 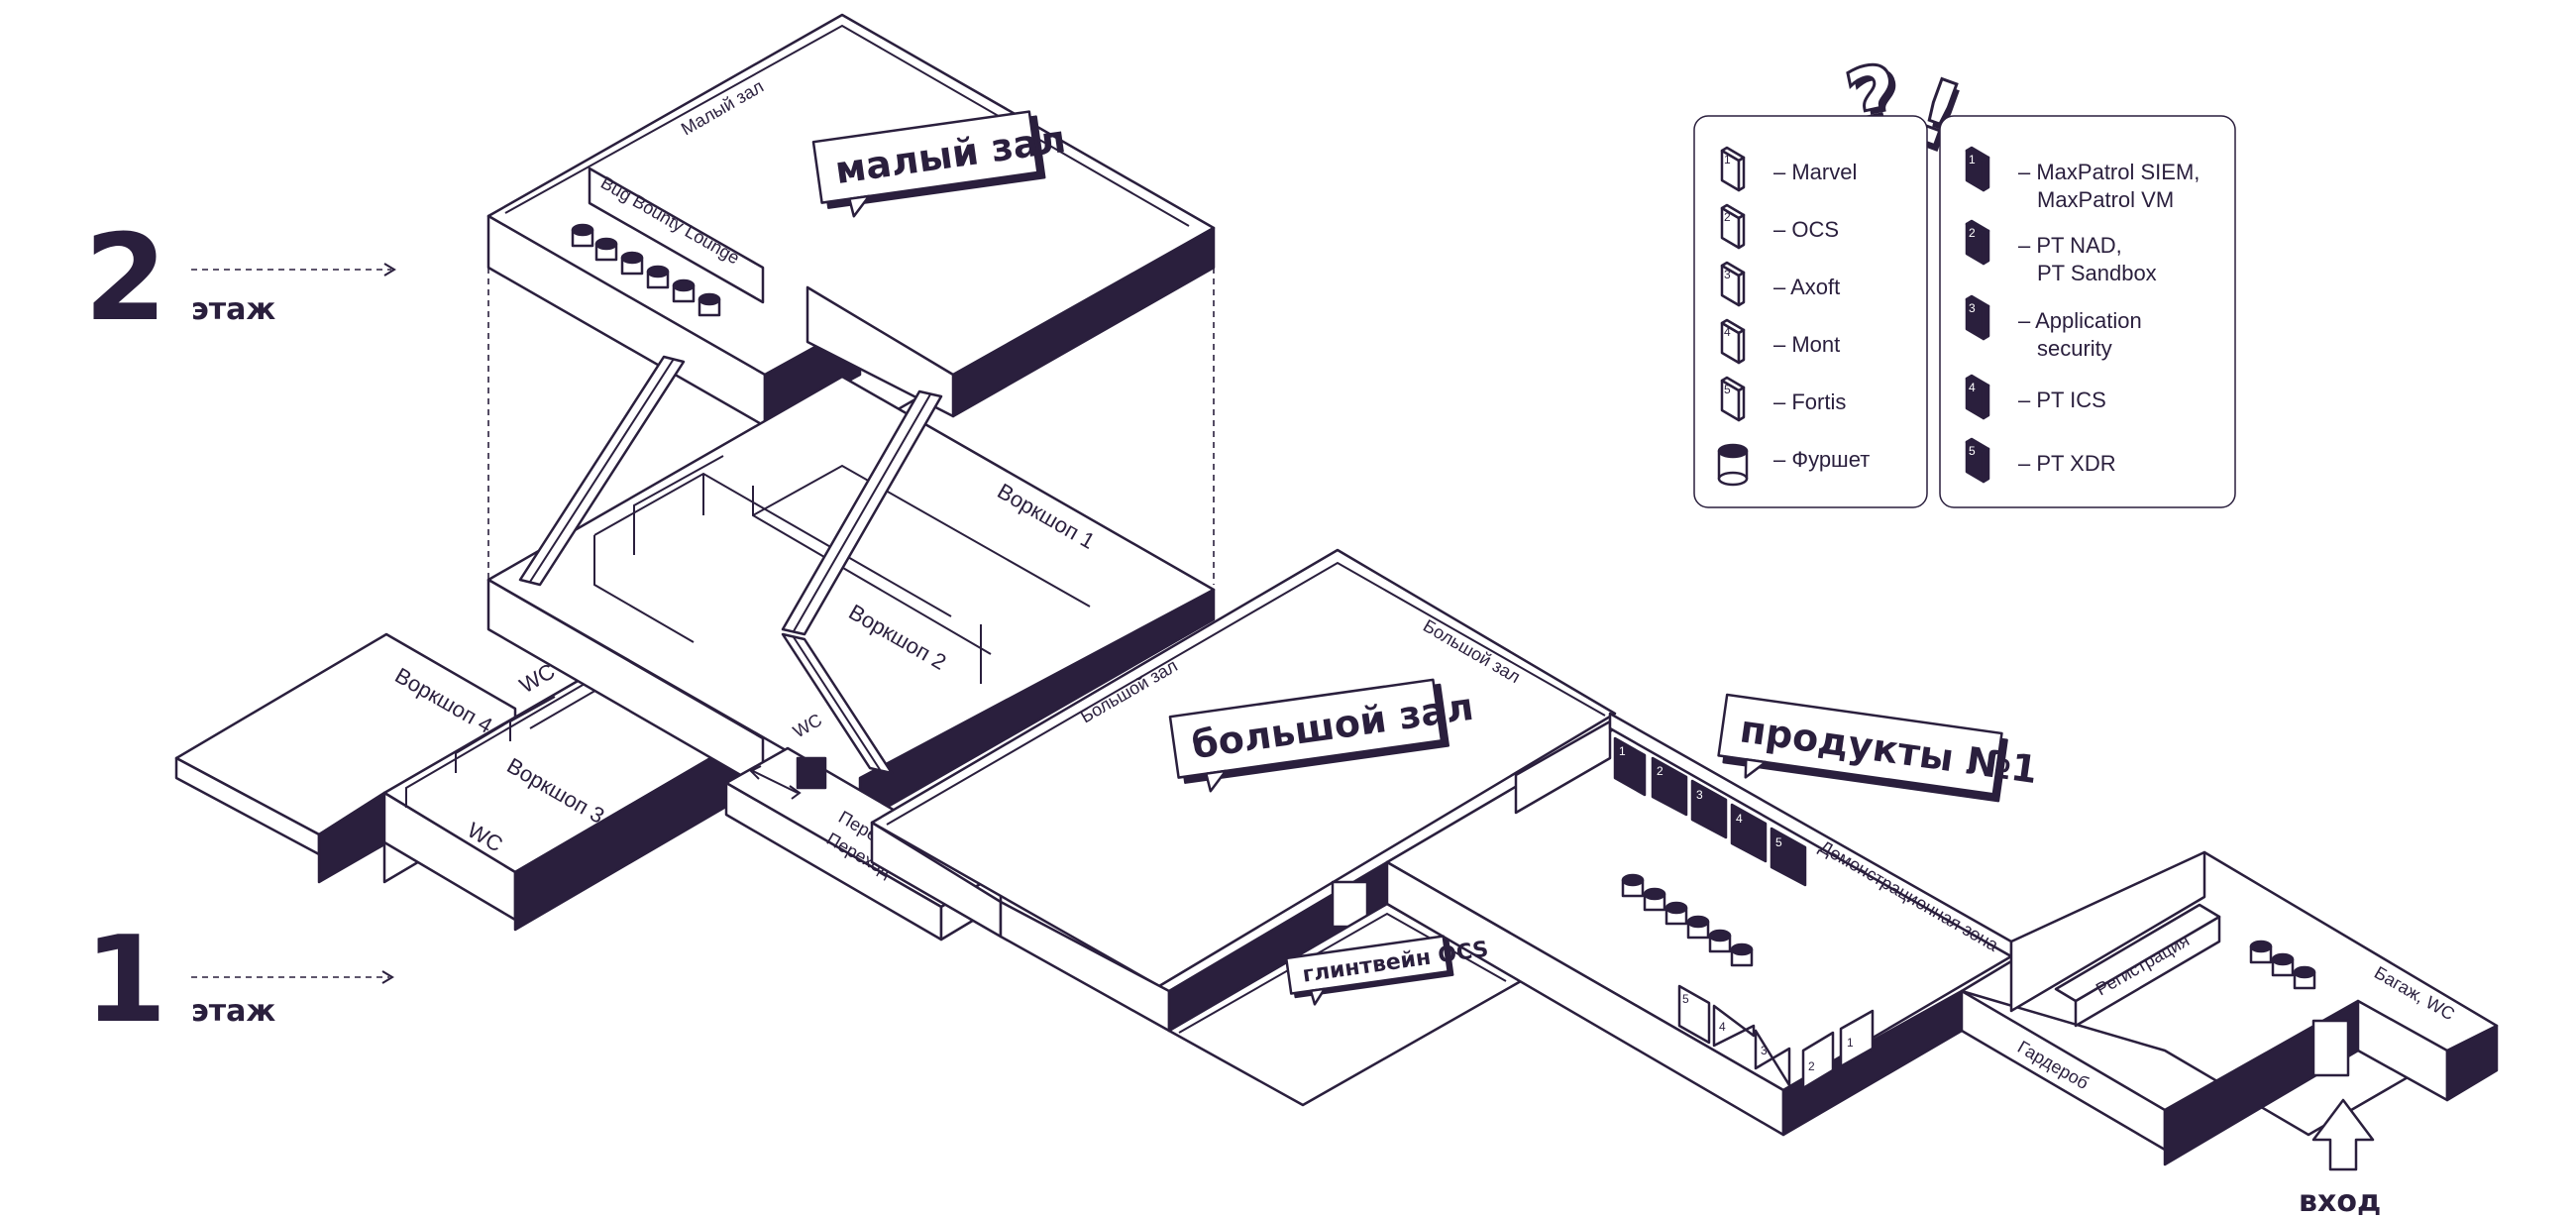 I want to click on partner-booth-1: 1, so click(x=1857, y=1038).